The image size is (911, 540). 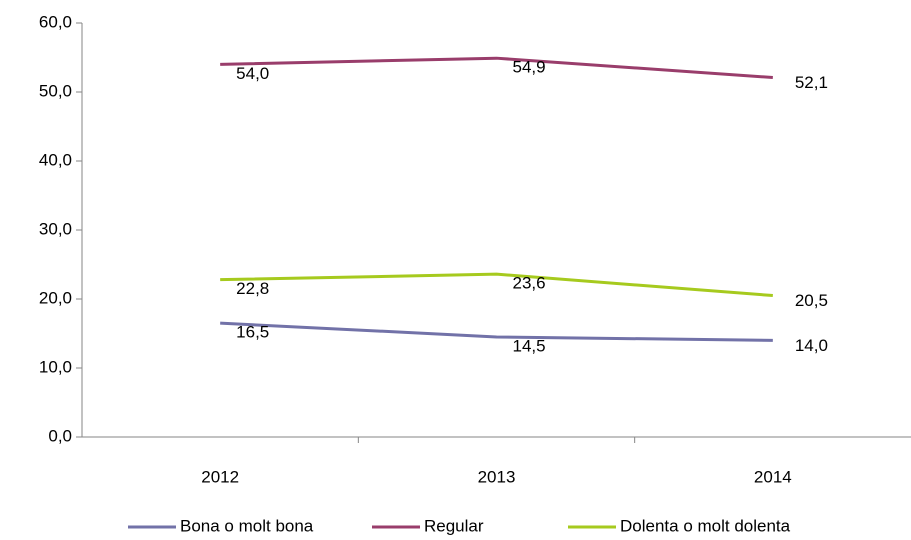 I want to click on y-tick-label: 0,0, so click(x=60, y=435).